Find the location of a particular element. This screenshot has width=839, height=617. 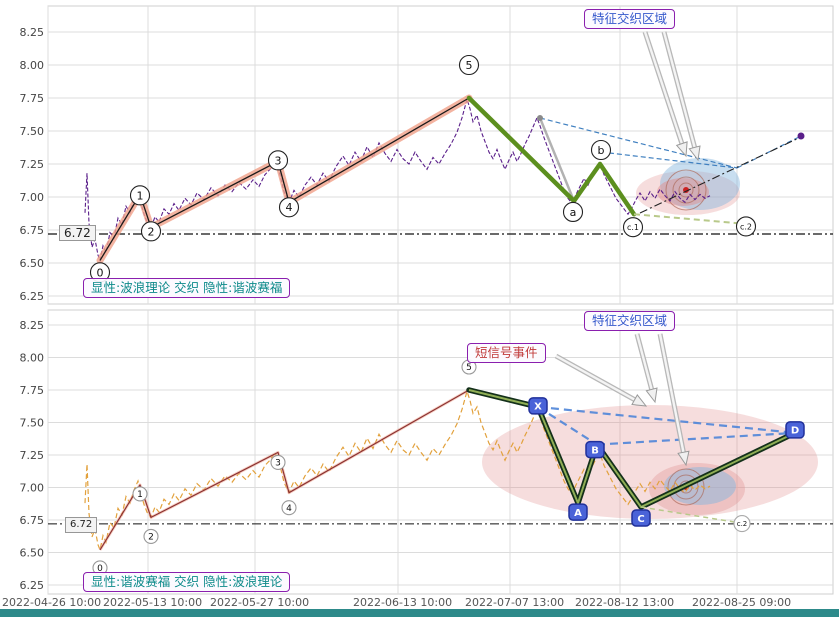

ref-price-badge-top: 6.72 is located at coordinates (77, 233).